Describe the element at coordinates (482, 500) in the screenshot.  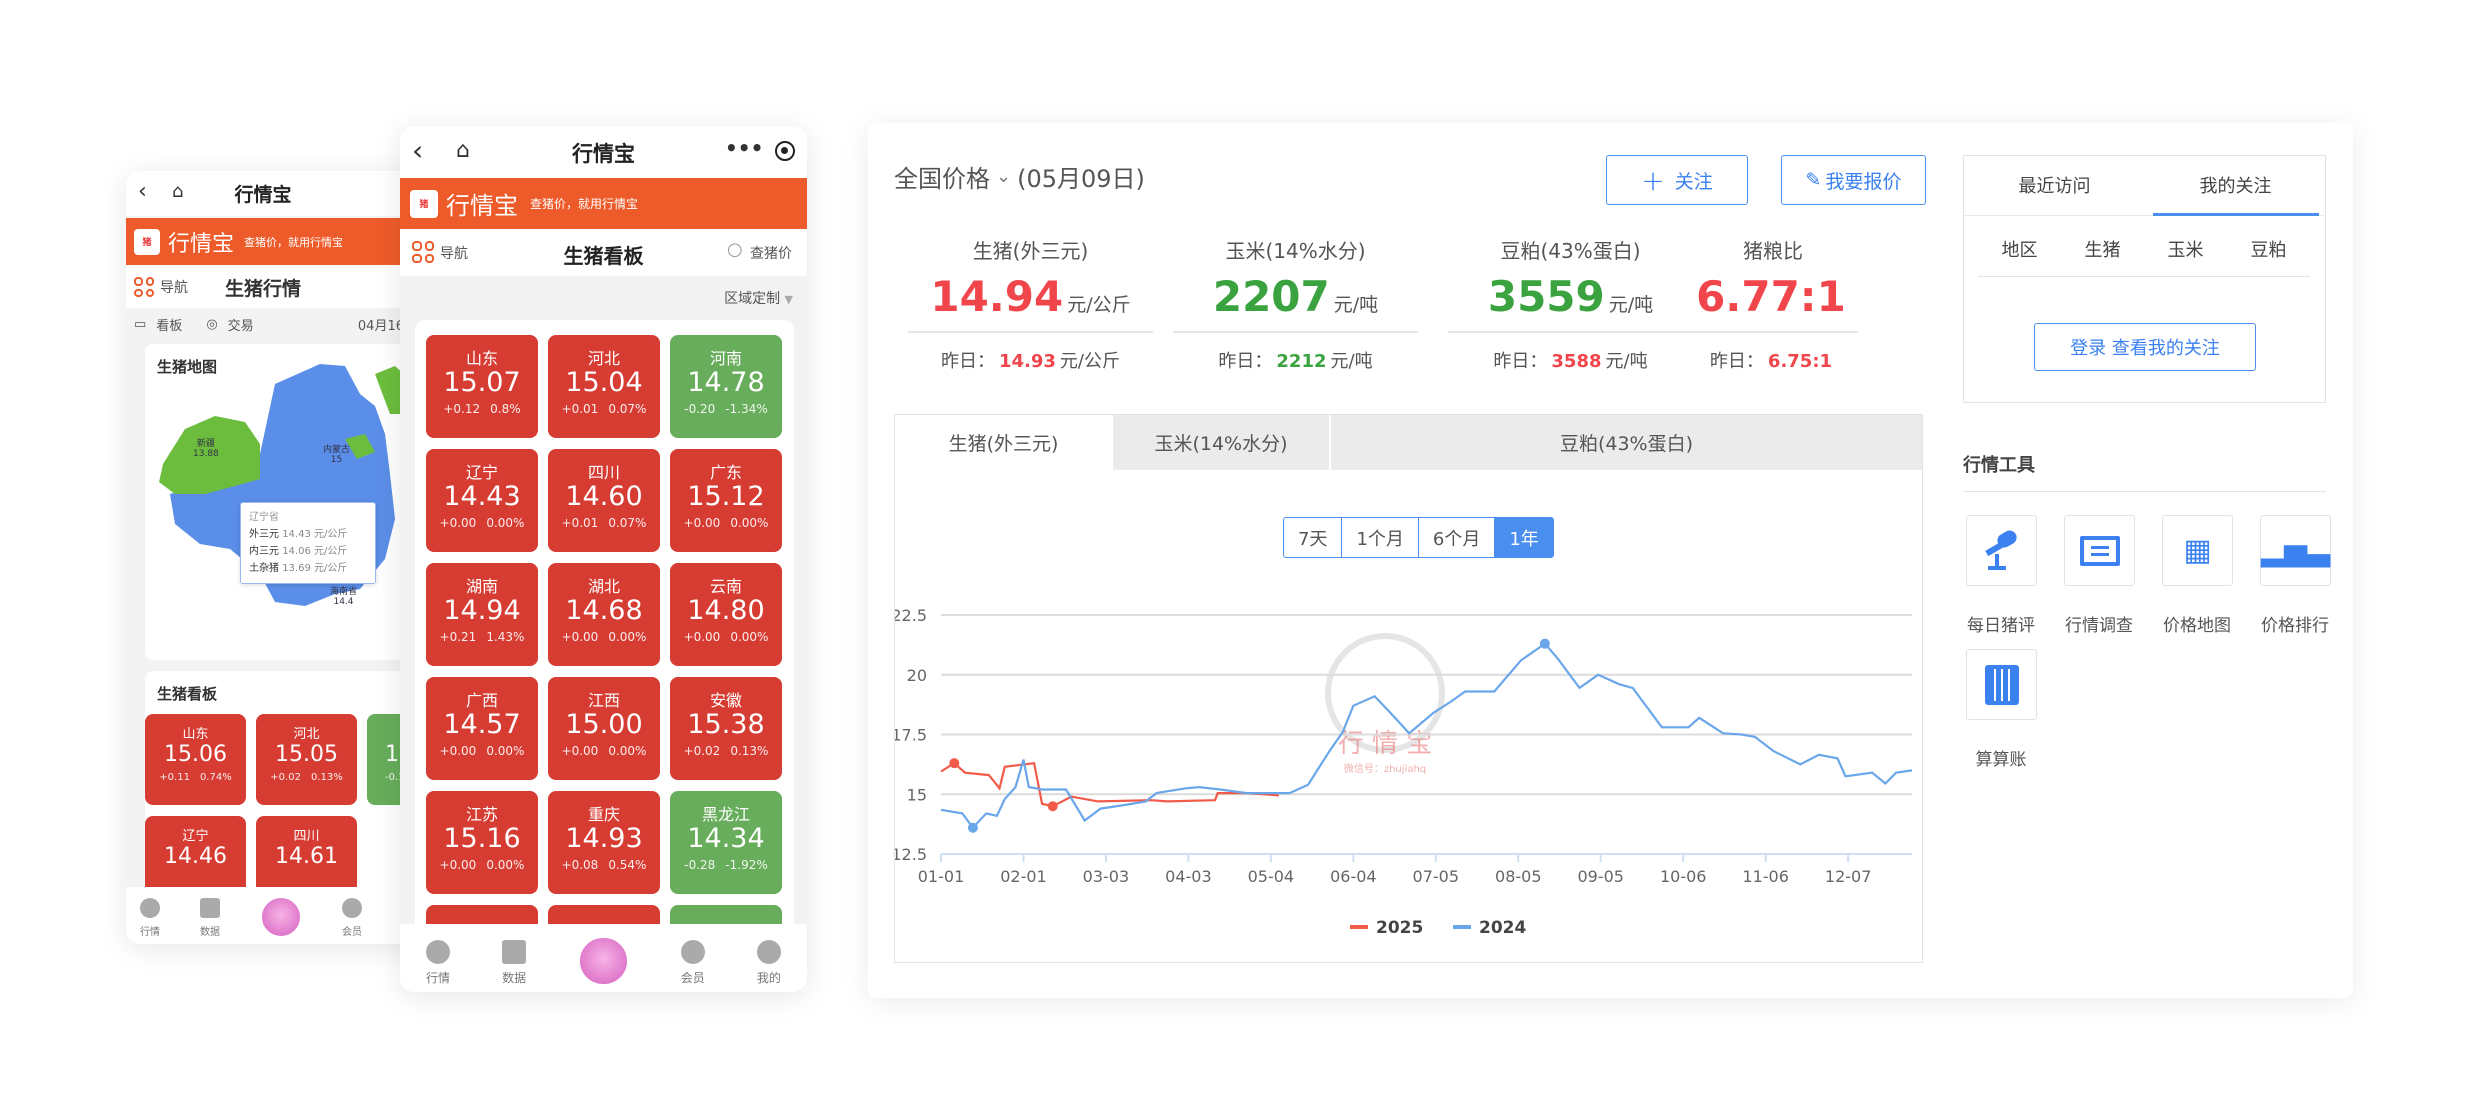
I see `price-tile: 辽宁 14.43 +0.00 0.00%` at that location.